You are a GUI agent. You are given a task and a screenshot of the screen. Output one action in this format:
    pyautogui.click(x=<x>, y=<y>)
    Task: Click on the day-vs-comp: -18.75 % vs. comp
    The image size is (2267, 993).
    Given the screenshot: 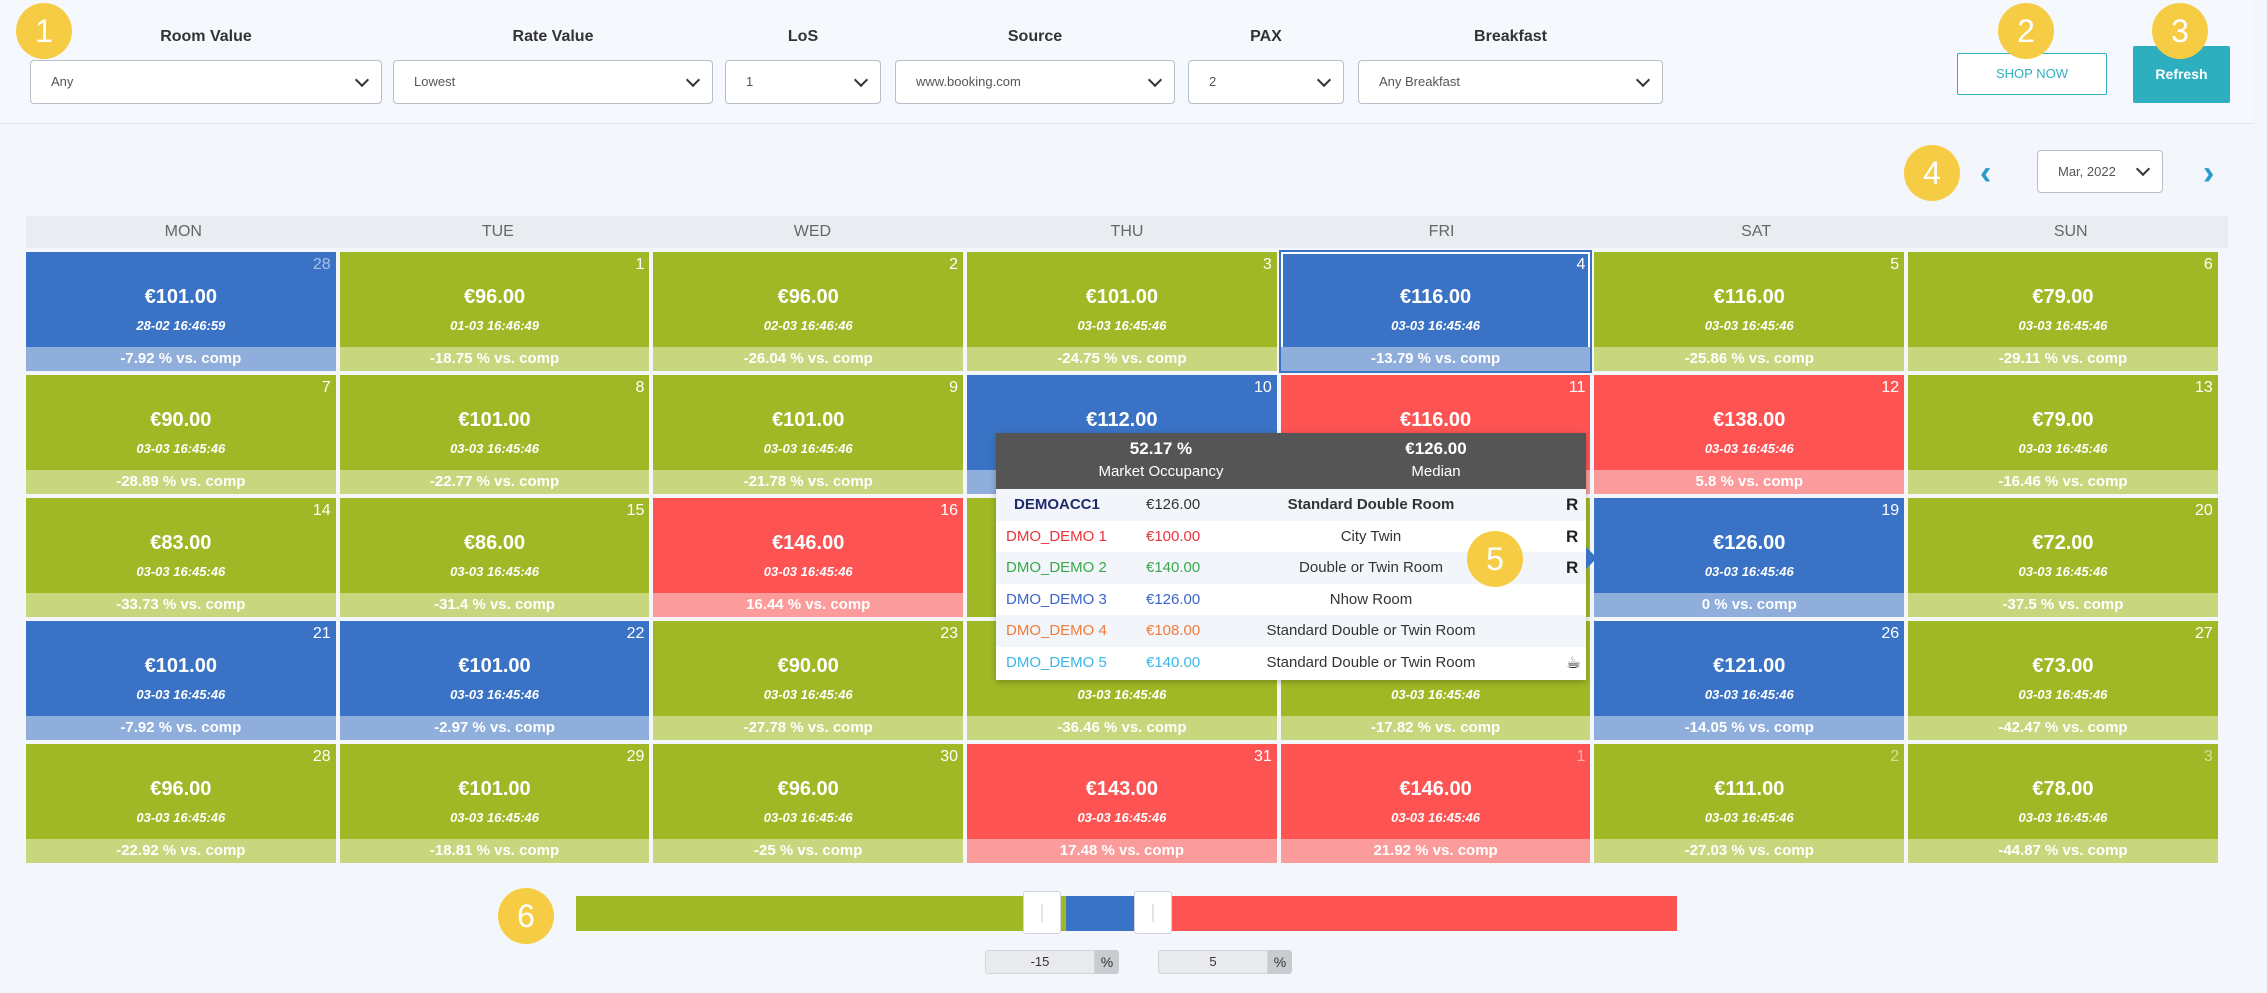 What is the action you would take?
    pyautogui.click(x=494, y=359)
    